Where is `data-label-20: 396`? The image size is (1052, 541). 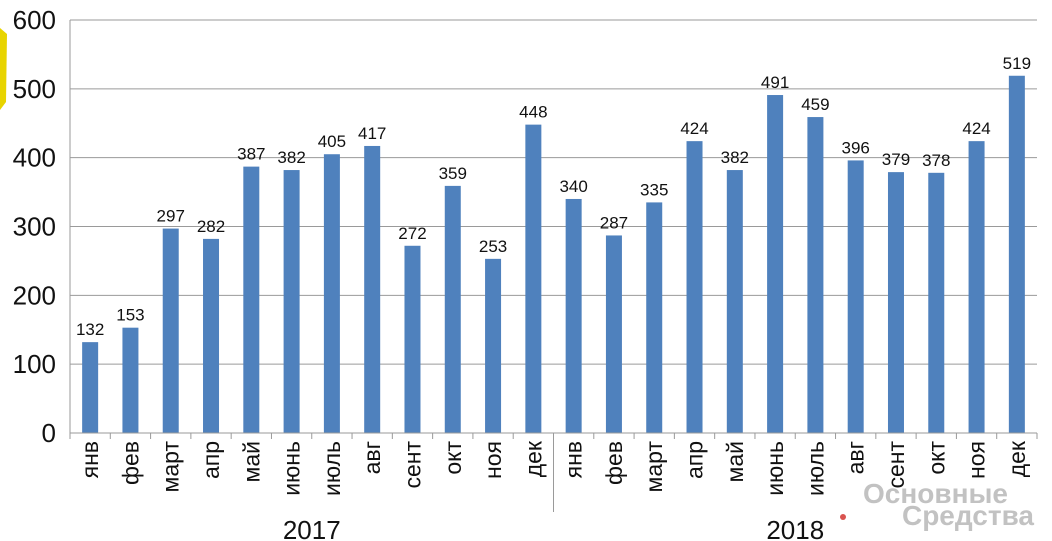 data-label-20: 396 is located at coordinates (856, 147).